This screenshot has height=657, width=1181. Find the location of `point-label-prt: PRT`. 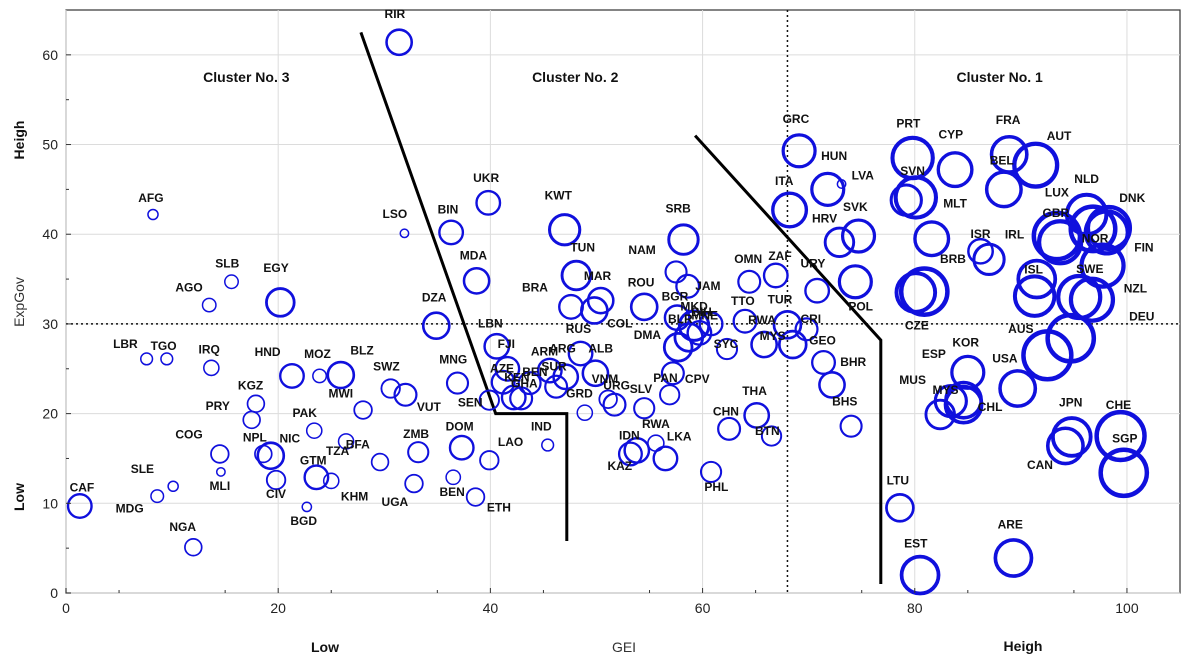

point-label-prt: PRT is located at coordinates (908, 123).